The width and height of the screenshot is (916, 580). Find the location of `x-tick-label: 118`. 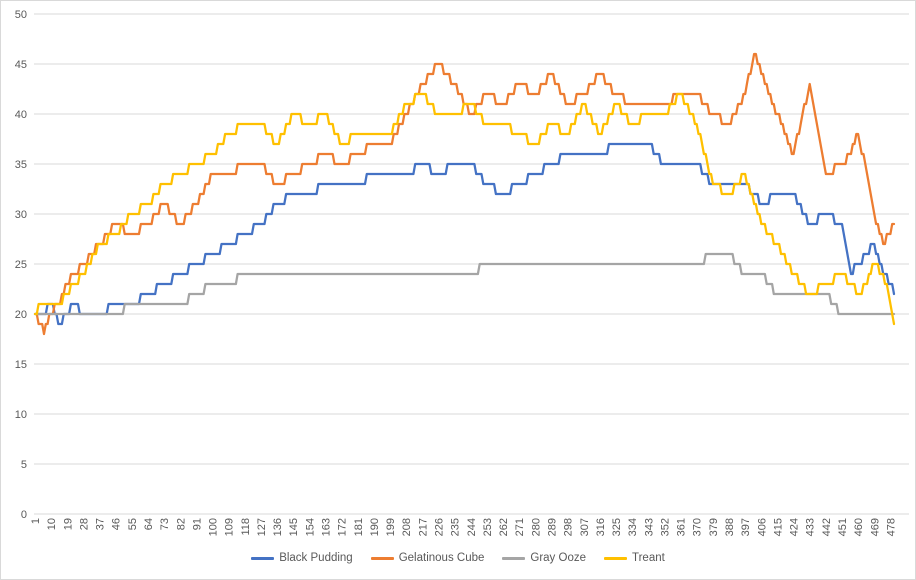

x-tick-label: 118 is located at coordinates (246, 527).